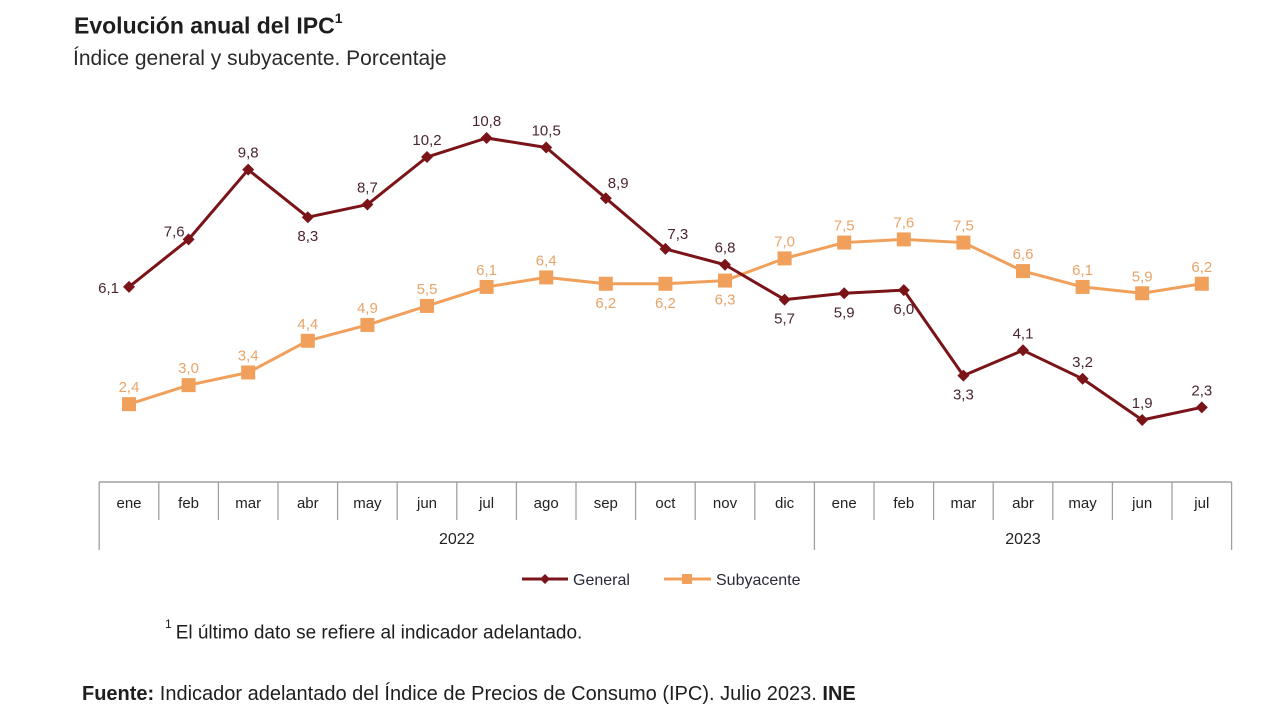 The image size is (1280, 720). I want to click on data-label-subyacente: 6,3, so click(725, 300).